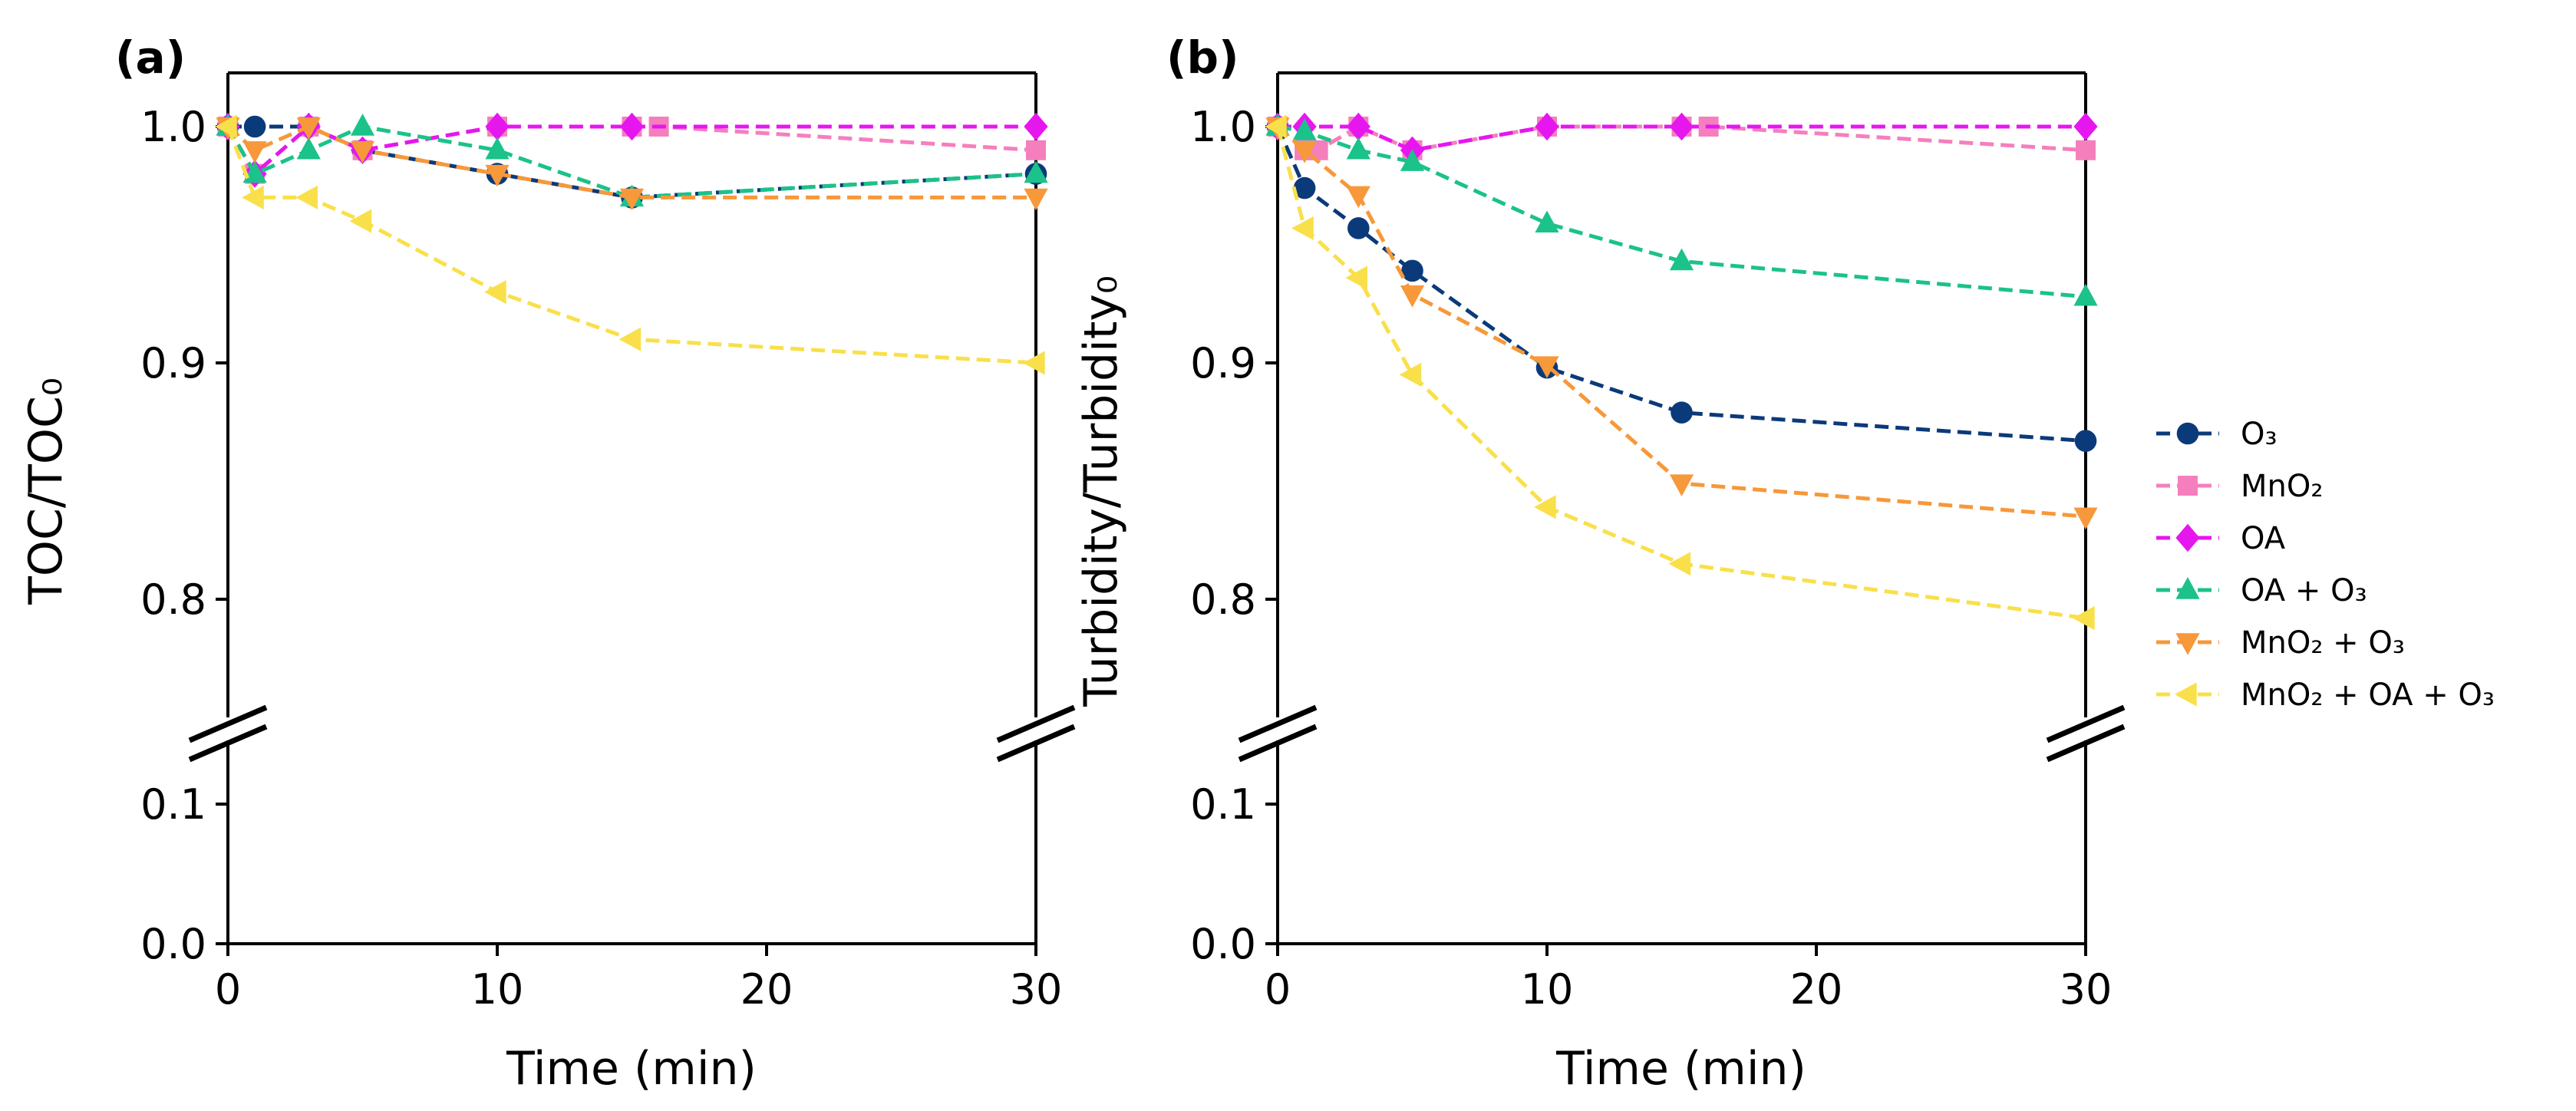  I want to click on legend-label: O₃, so click(2259, 434).